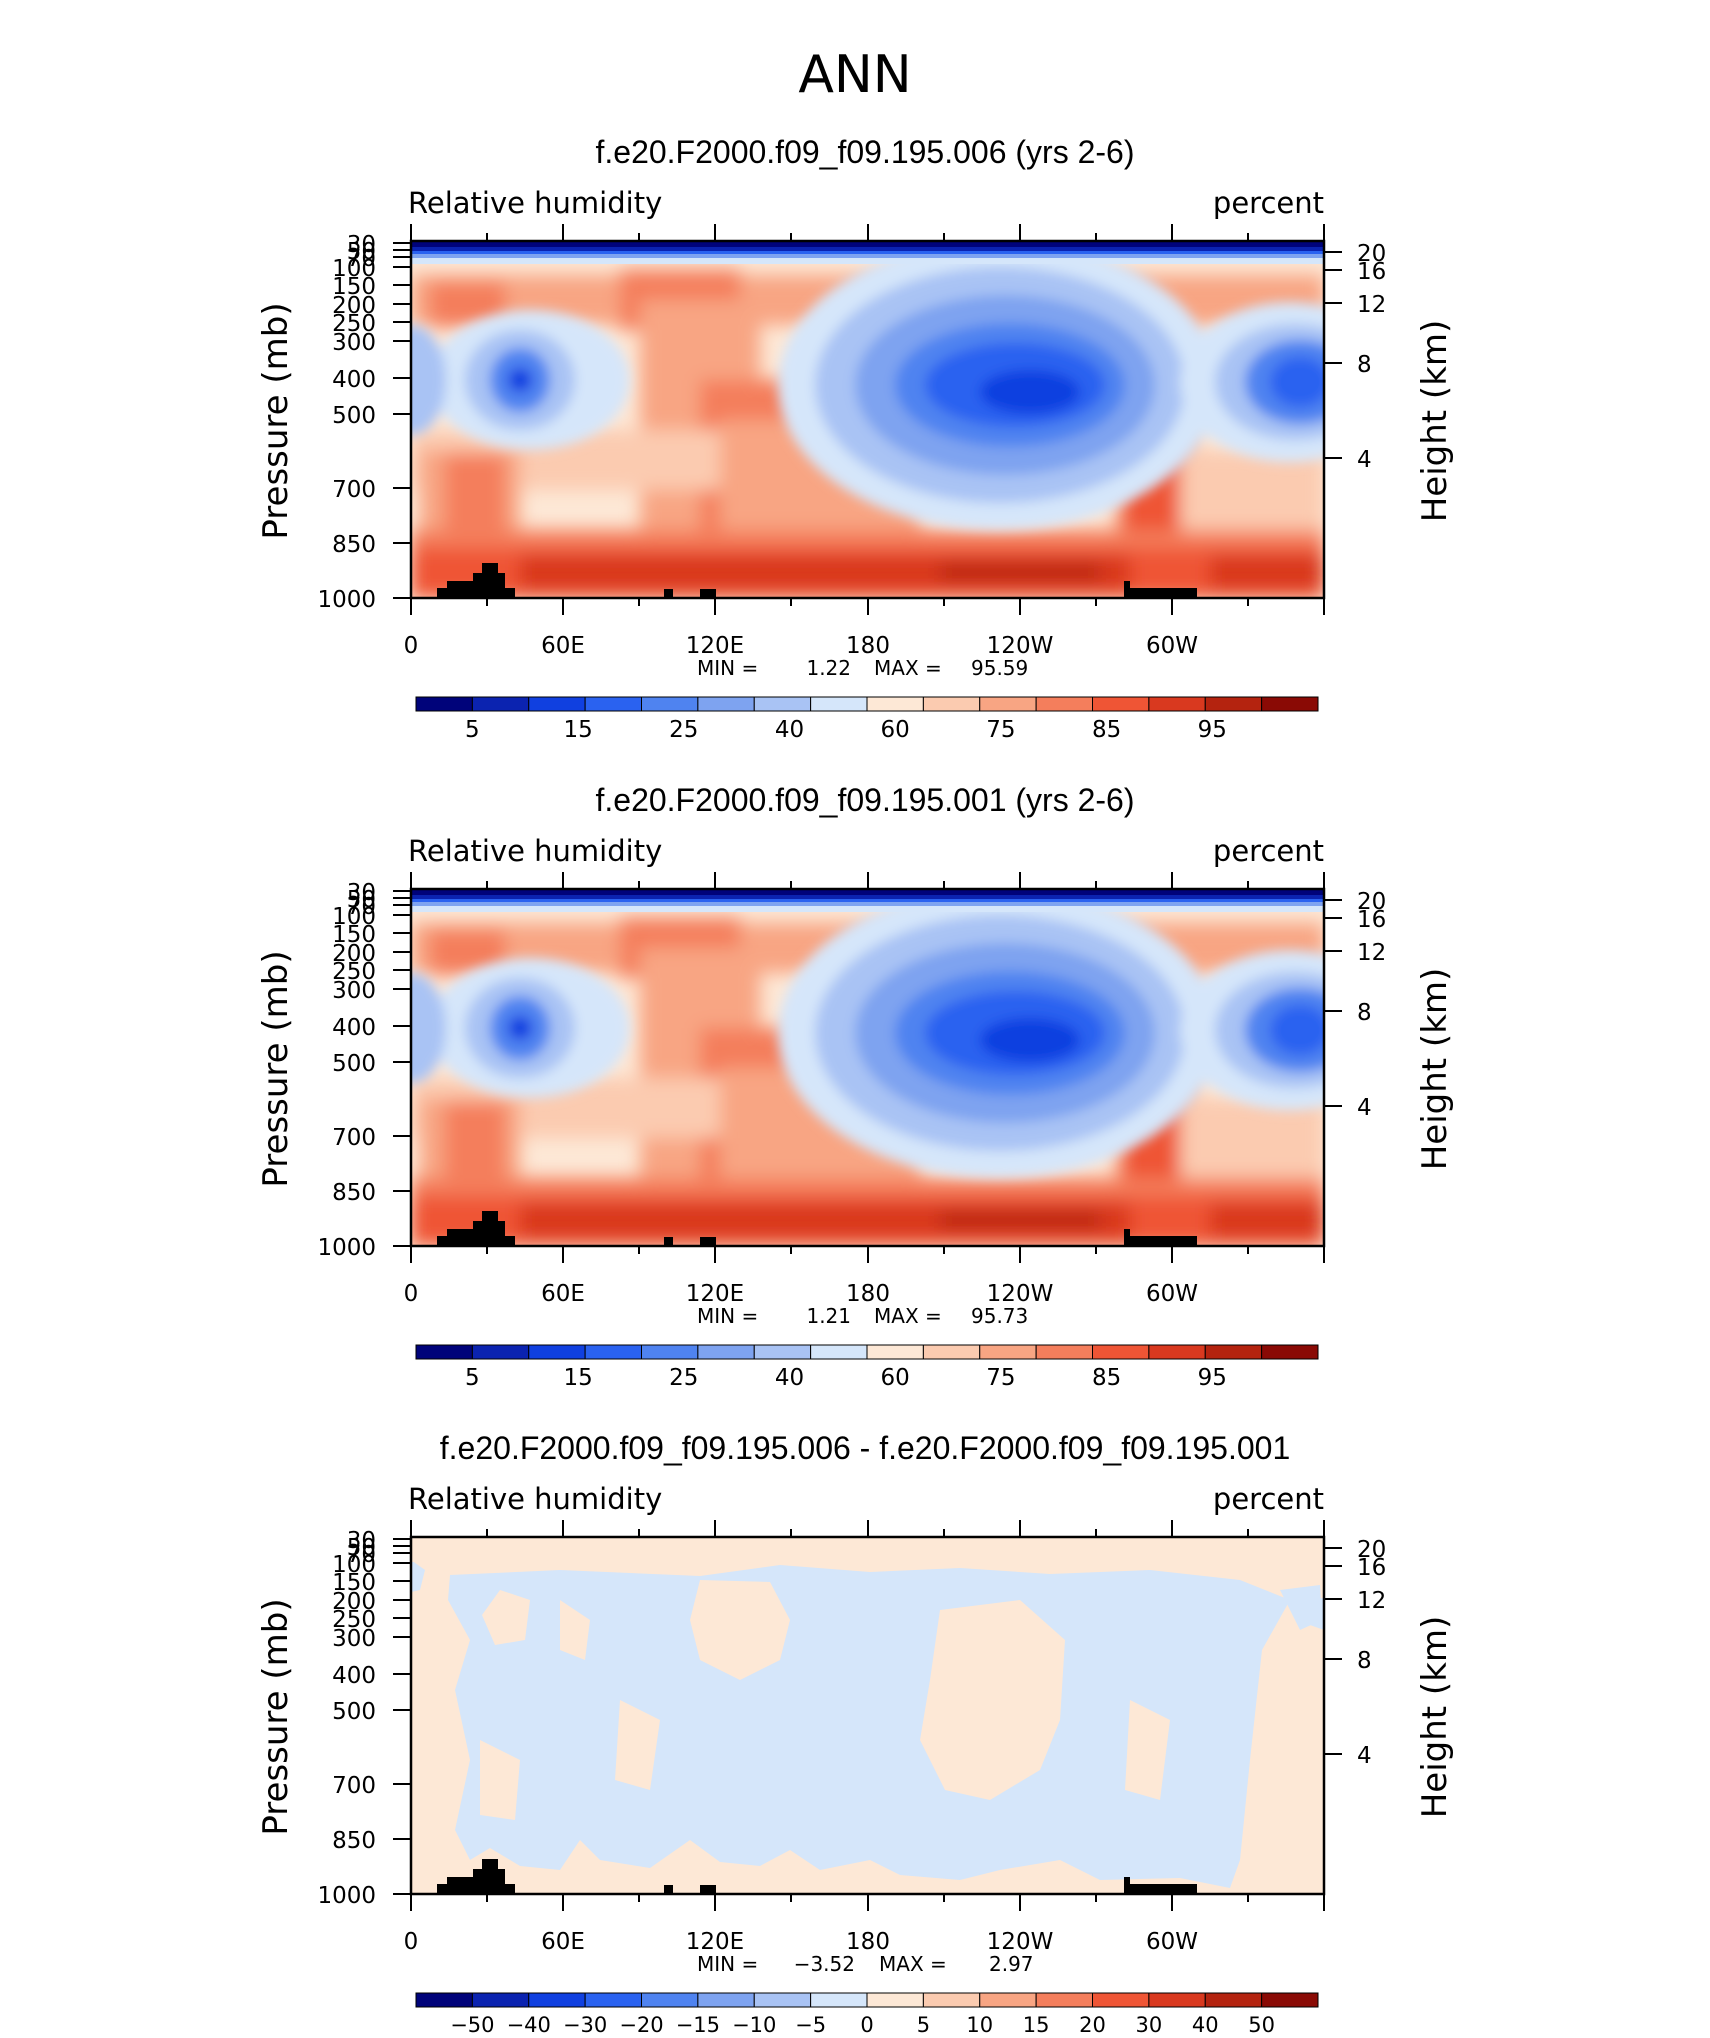  What do you see at coordinates (1435, 1717) in the screenshot?
I see `panel-3-right-axis-title: Height (km)` at bounding box center [1435, 1717].